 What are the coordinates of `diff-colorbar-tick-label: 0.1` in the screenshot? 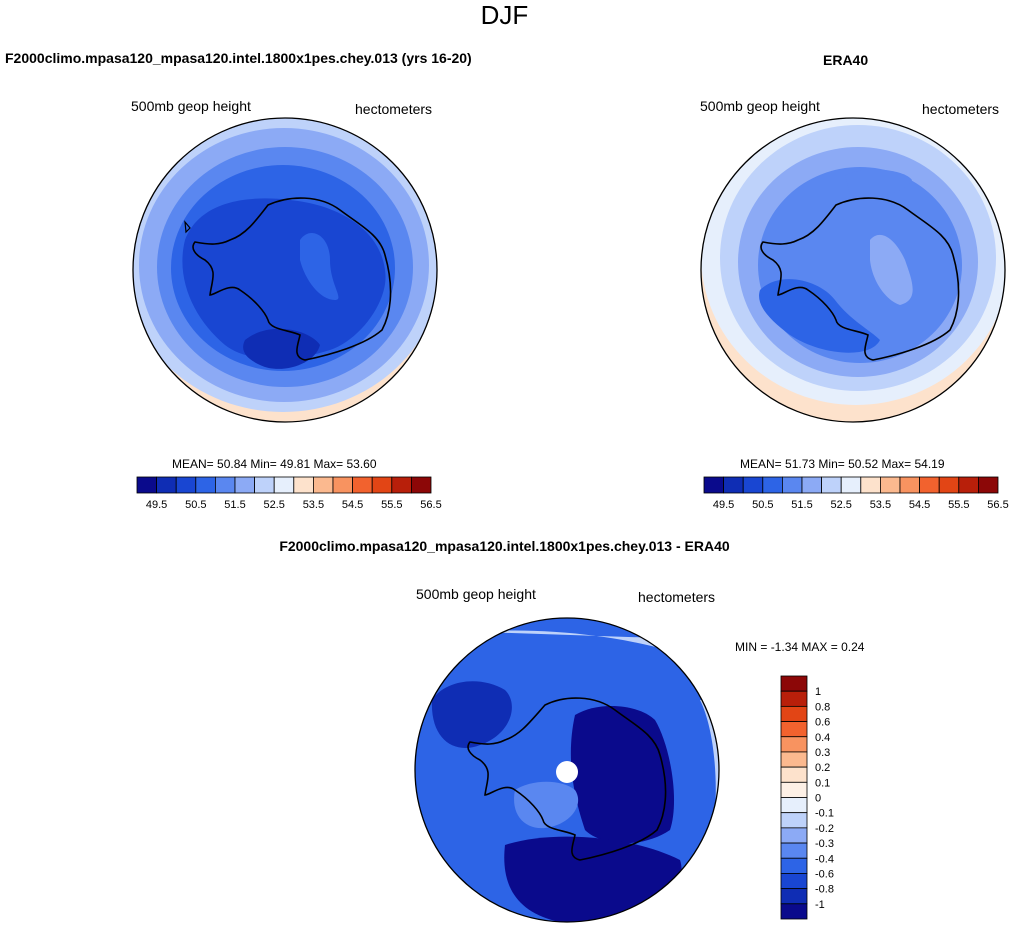 It's located at (822, 783).